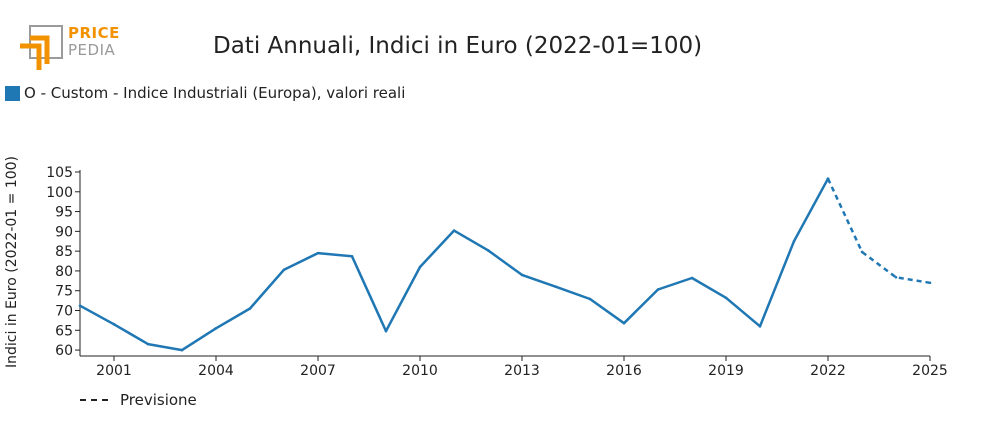  Describe the element at coordinates (930, 371) in the screenshot. I see `x-tick-label: 2025` at that location.